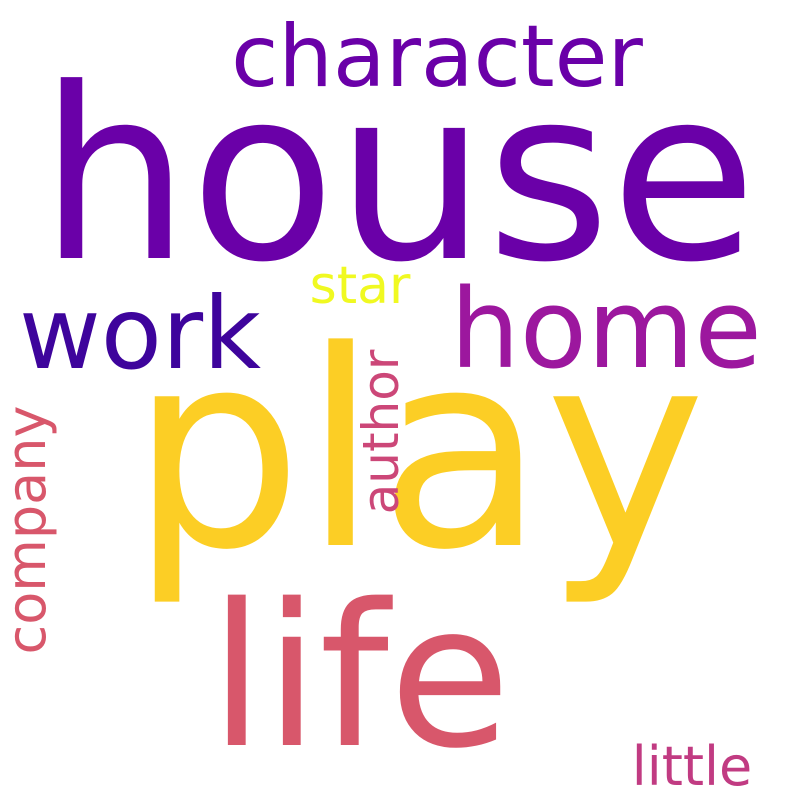  Describe the element at coordinates (606, 329) in the screenshot. I see `word-home: home` at that location.